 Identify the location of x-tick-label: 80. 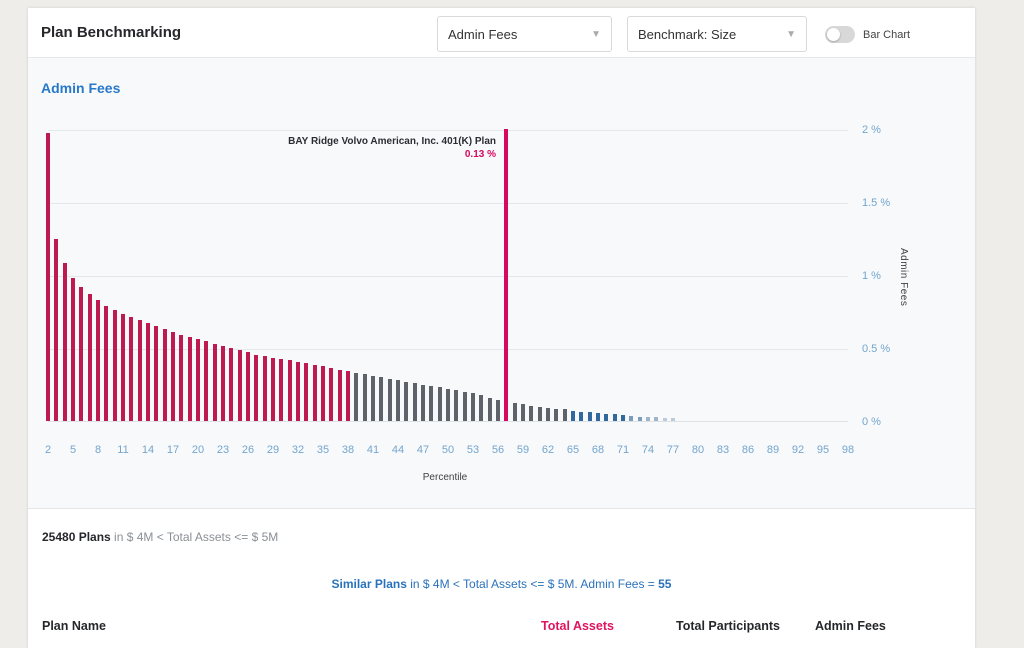
(698, 450).